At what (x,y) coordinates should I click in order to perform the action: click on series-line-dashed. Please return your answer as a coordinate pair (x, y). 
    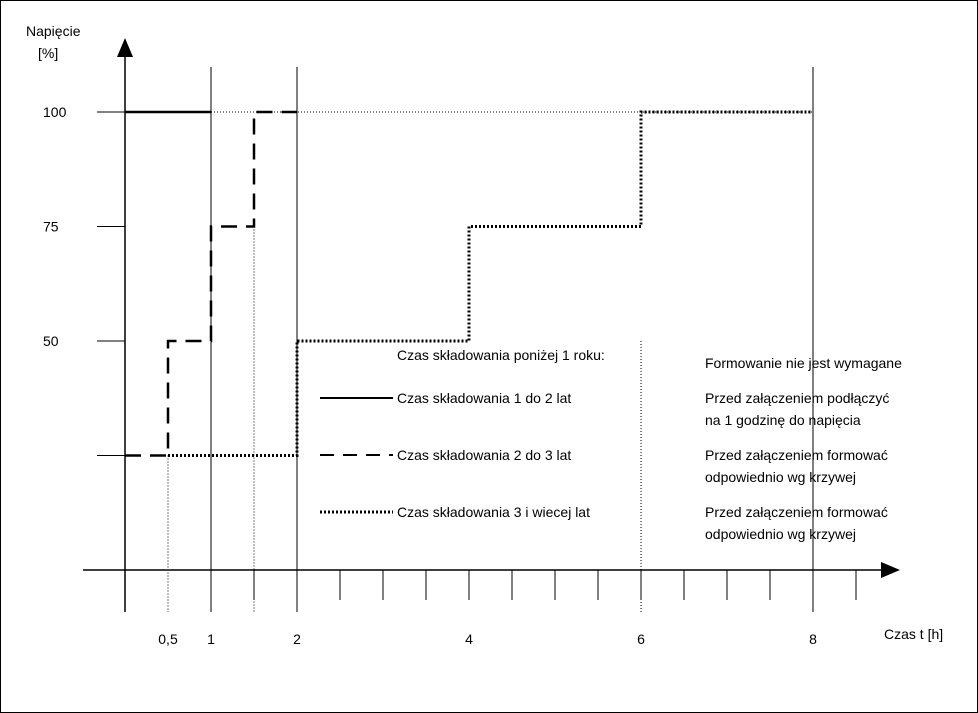
    Looking at the image, I should click on (211, 283).